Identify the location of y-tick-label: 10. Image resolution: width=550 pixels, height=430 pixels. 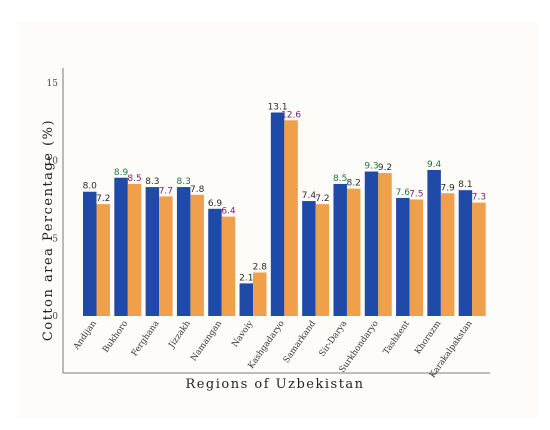
(53, 162).